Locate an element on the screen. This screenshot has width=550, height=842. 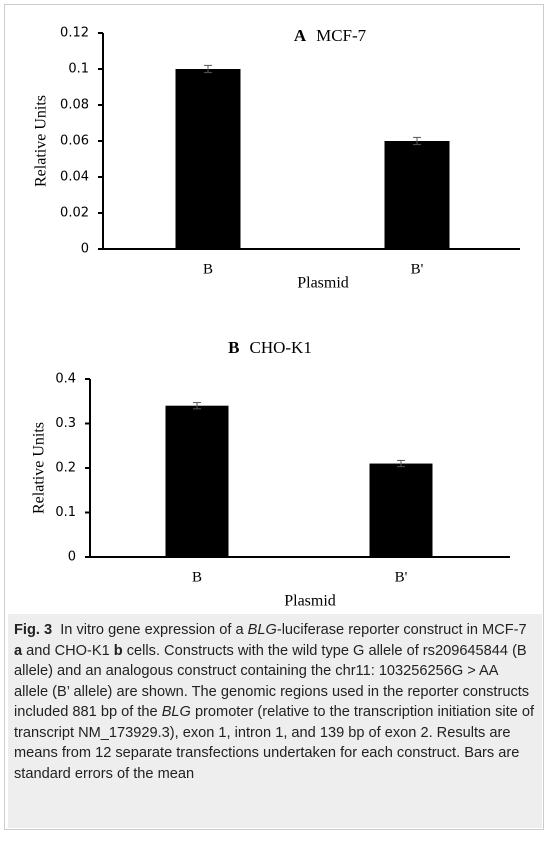
chart-title: A MCF-7 is located at coordinates (330, 35).